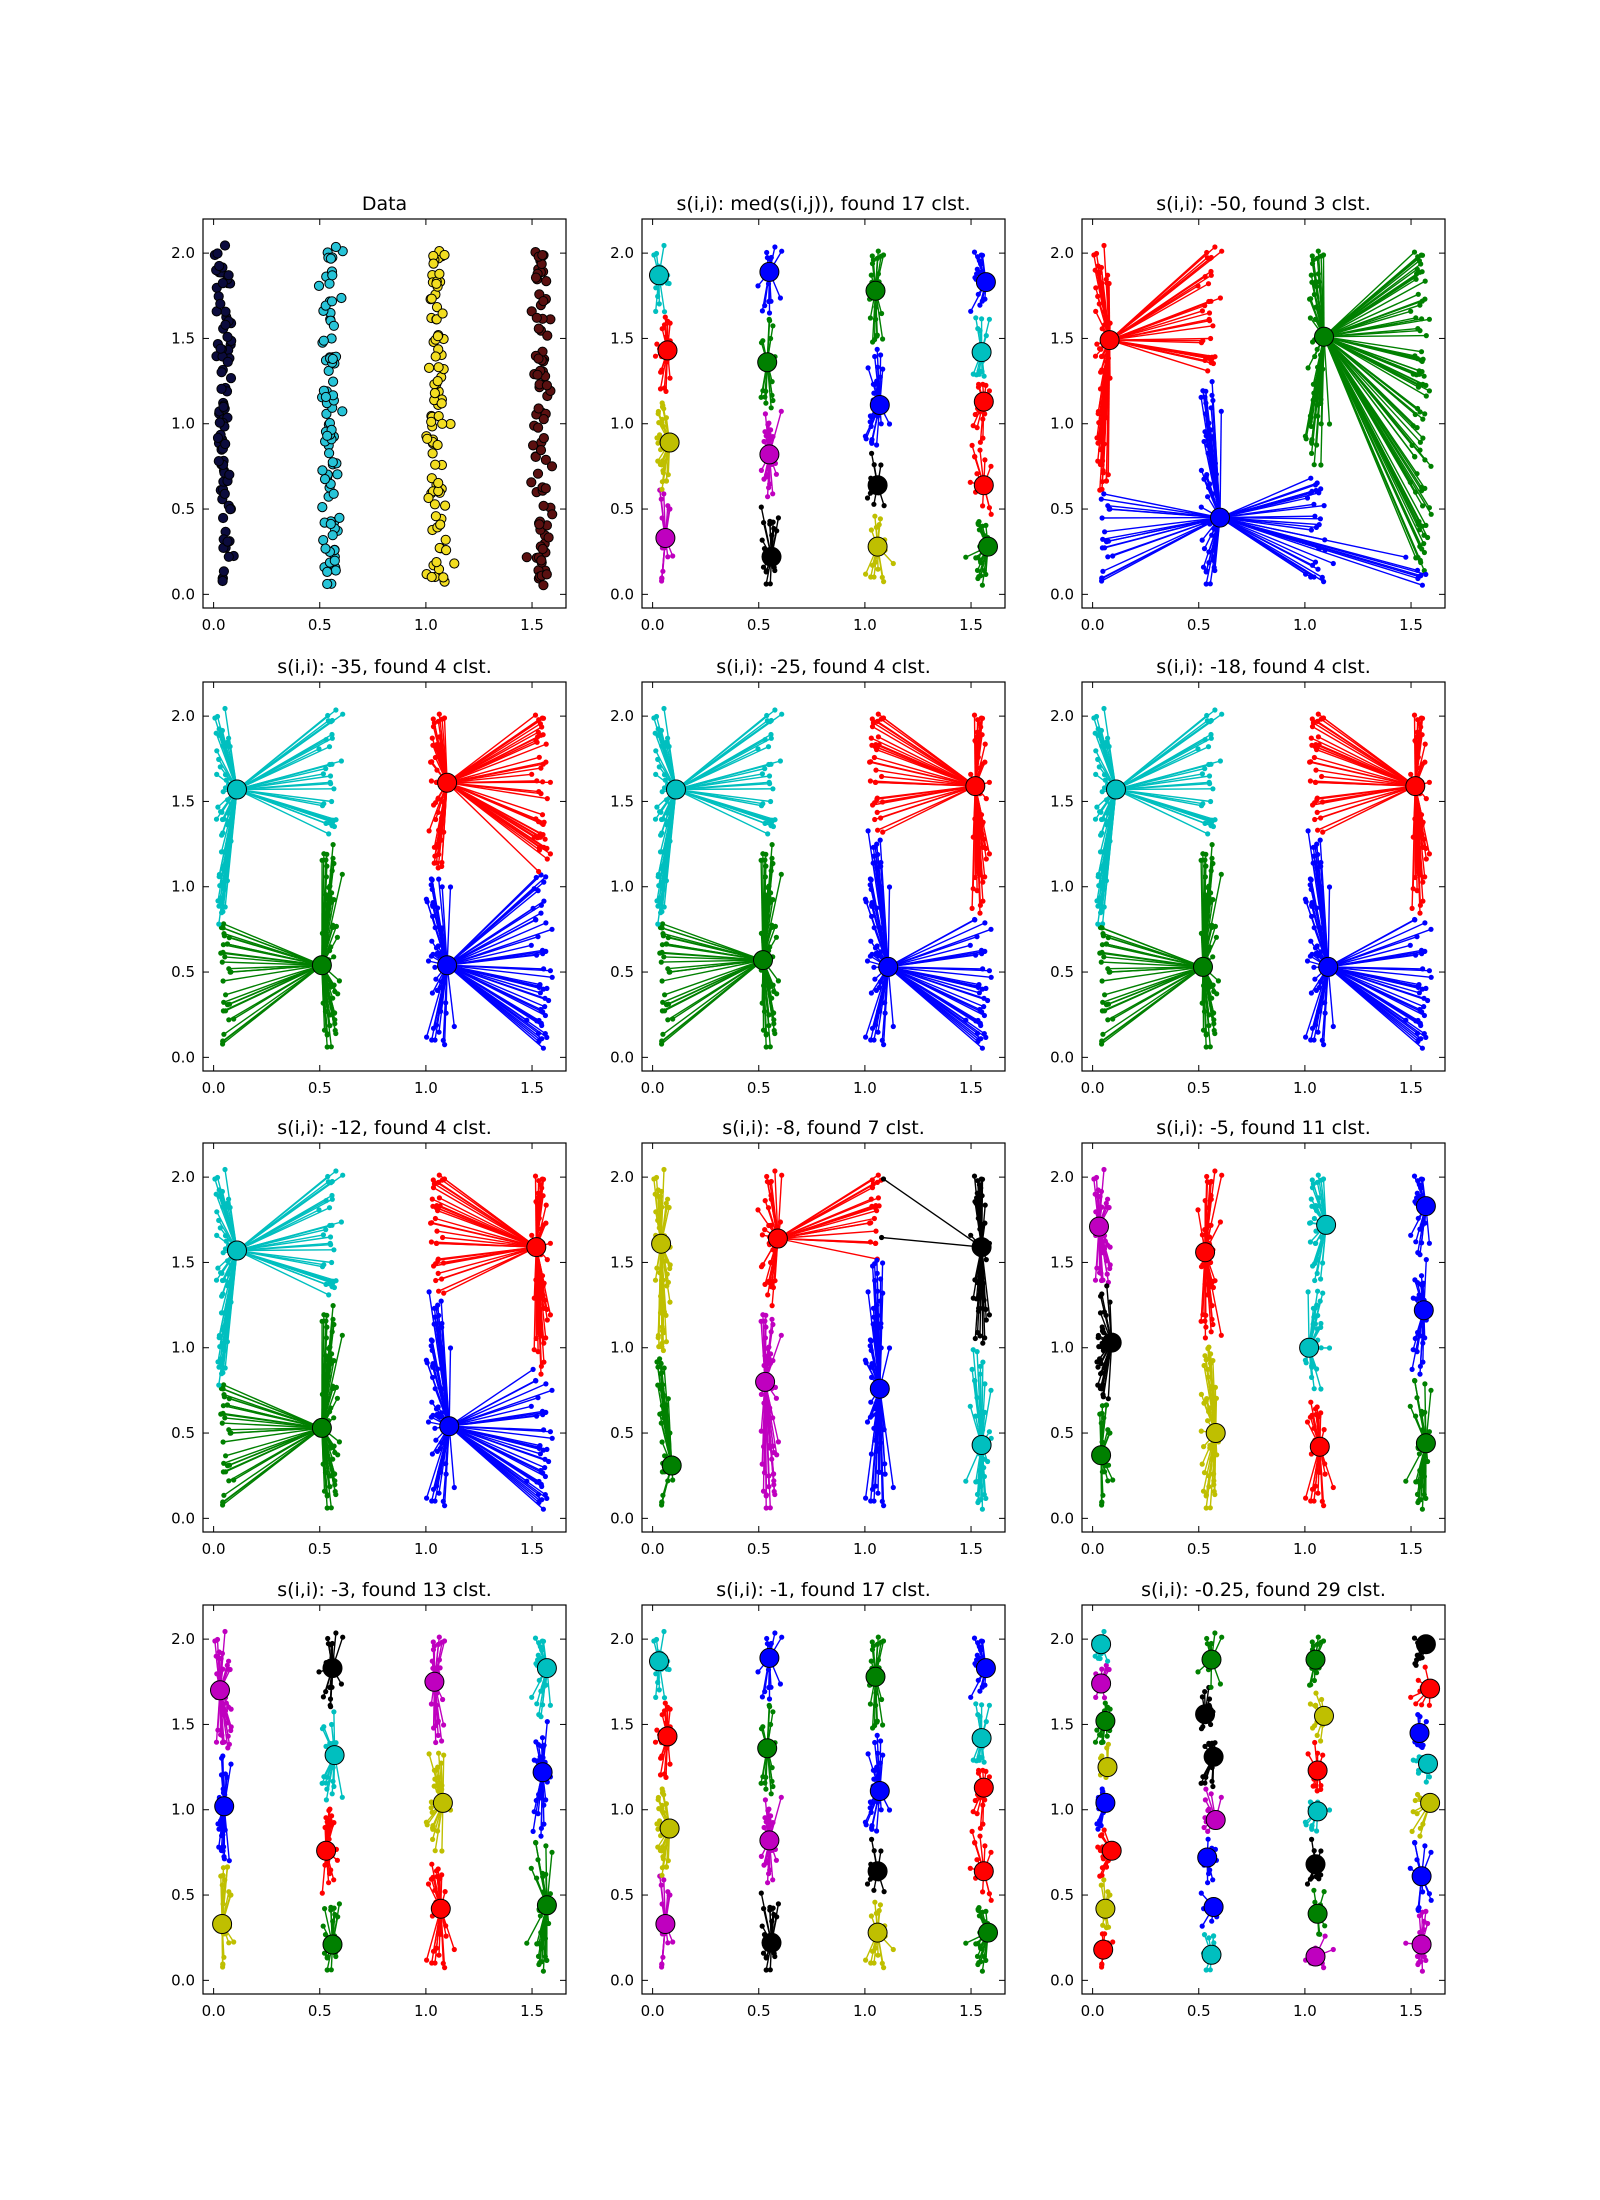 The width and height of the screenshot is (1600, 2200). Describe the element at coordinates (823, 413) in the screenshot. I see `axes-frame` at that location.